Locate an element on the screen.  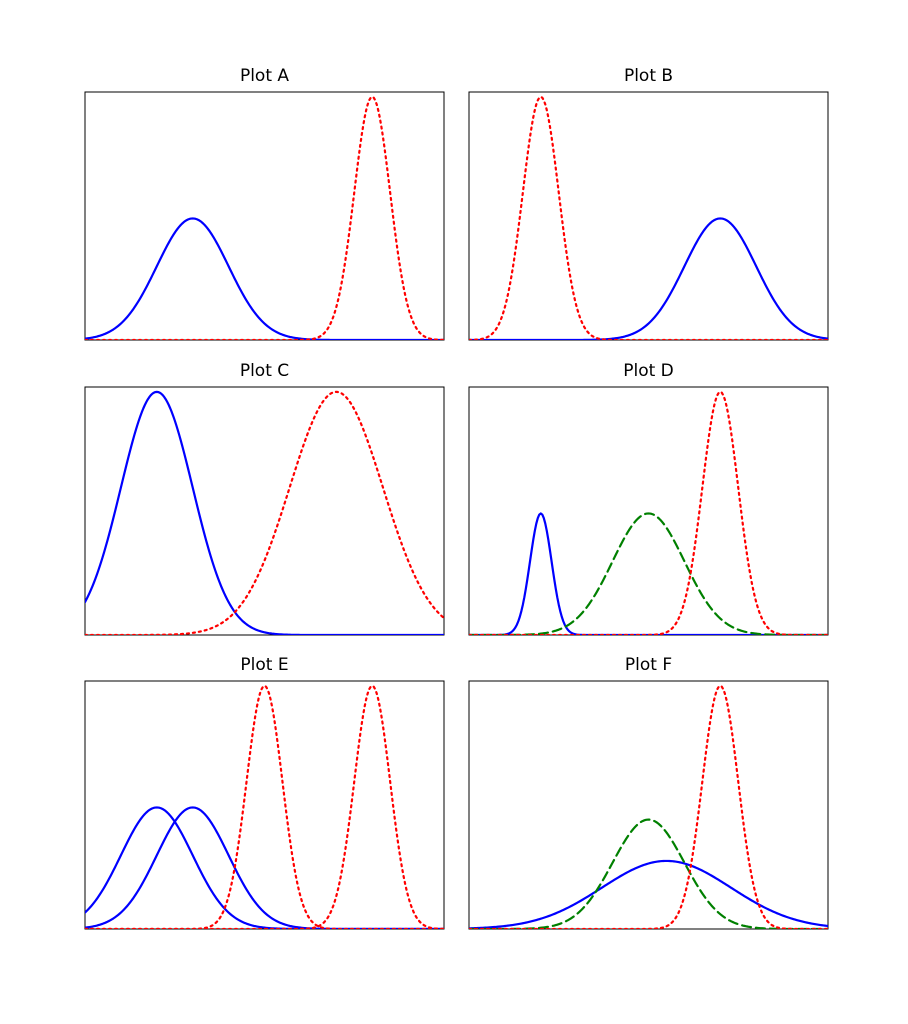
plot-c-axes-frame is located at coordinates (264, 511).